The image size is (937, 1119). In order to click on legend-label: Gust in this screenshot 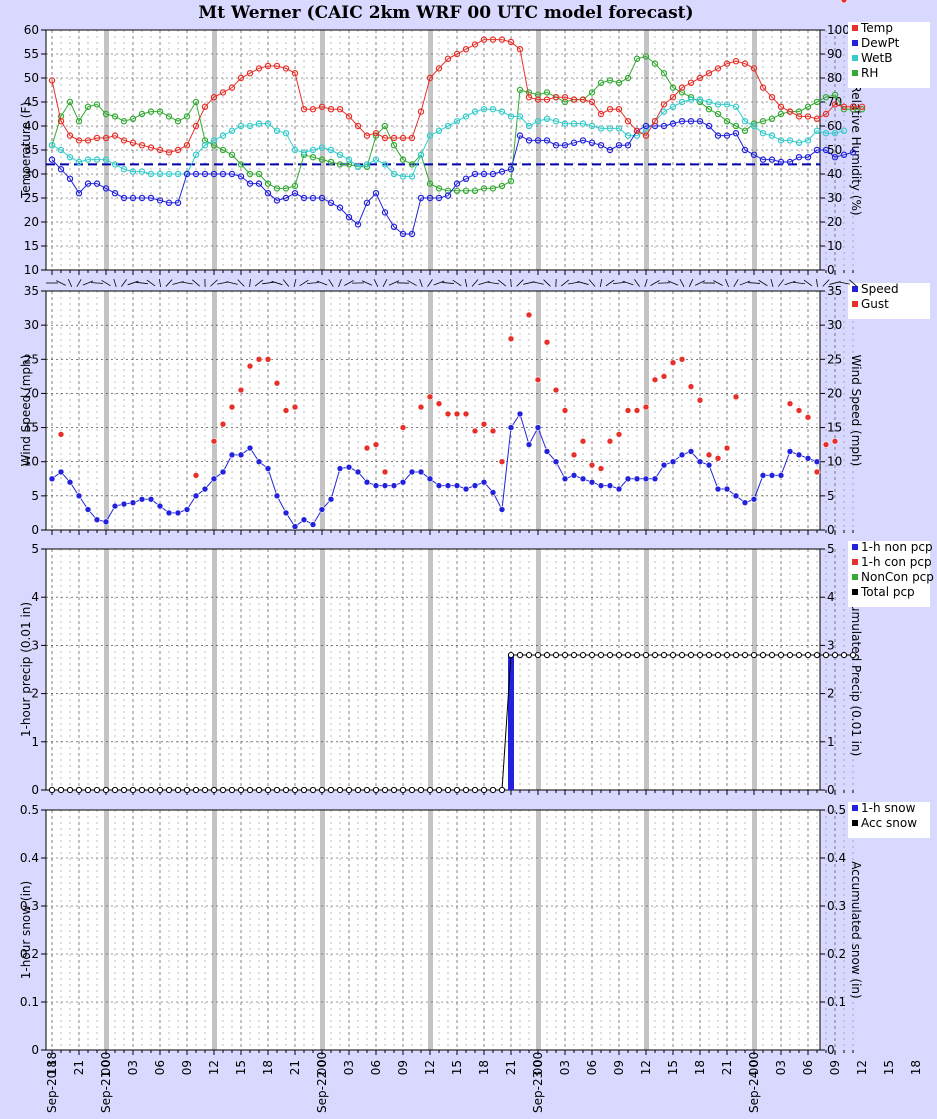, I will do `click(875, 304)`.